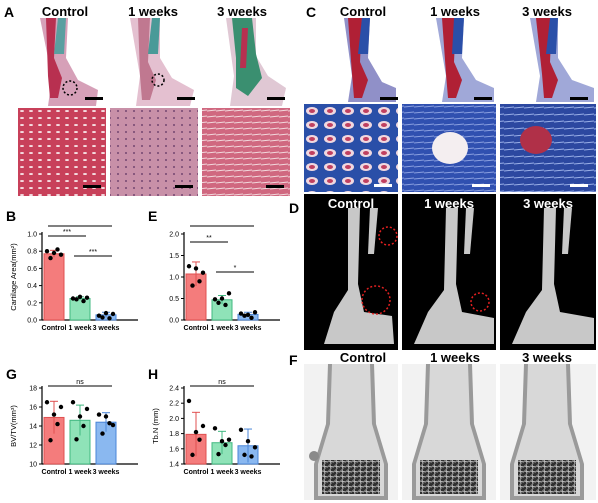  Describe the element at coordinates (174, 389) in the screenshot. I see `y-tick-label: 2.4` at that location.